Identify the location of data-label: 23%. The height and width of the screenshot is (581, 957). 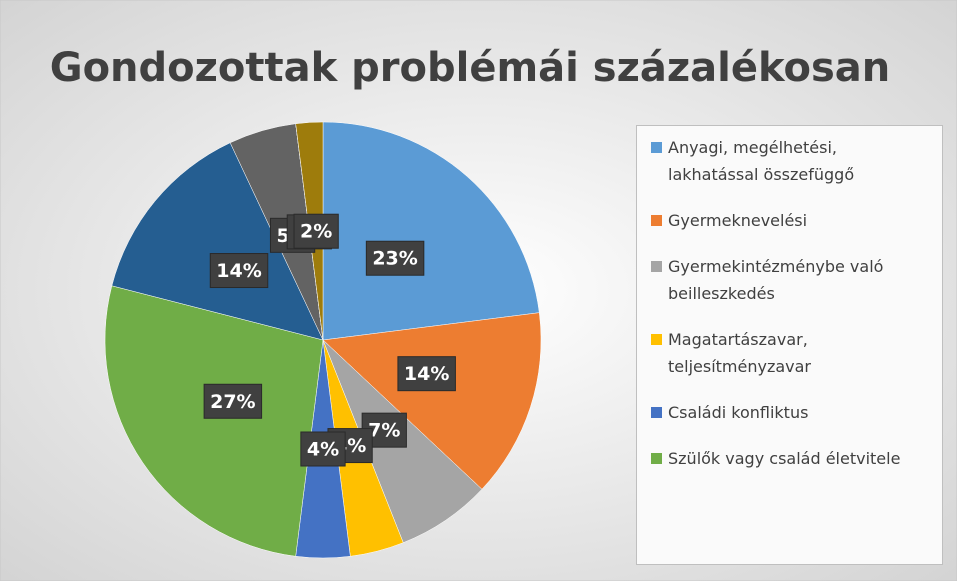
(394, 259).